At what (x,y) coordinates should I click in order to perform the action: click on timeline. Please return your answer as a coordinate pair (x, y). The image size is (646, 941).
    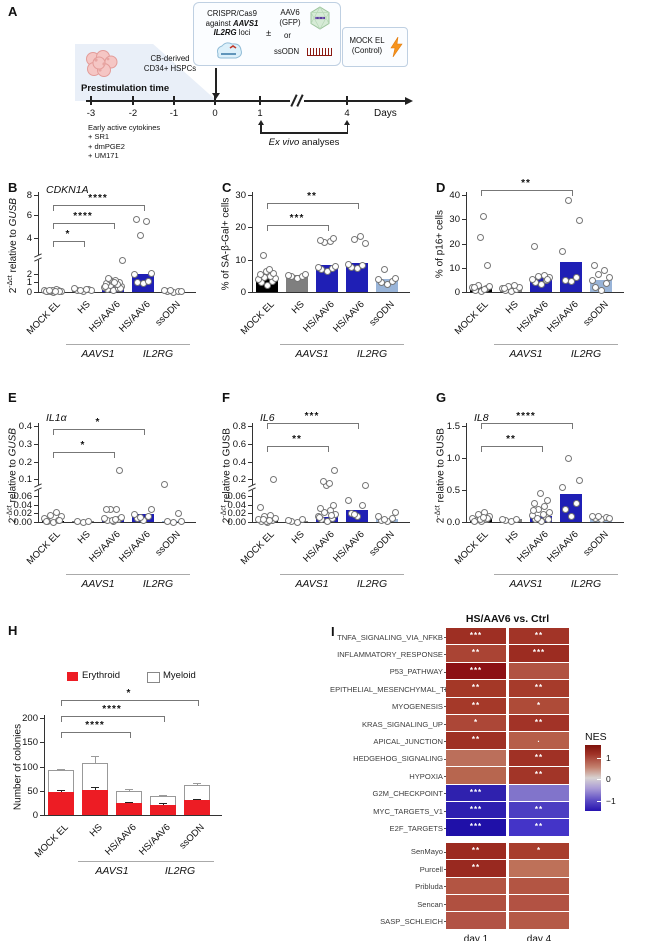
    Looking at the image, I should click on (246, 101).